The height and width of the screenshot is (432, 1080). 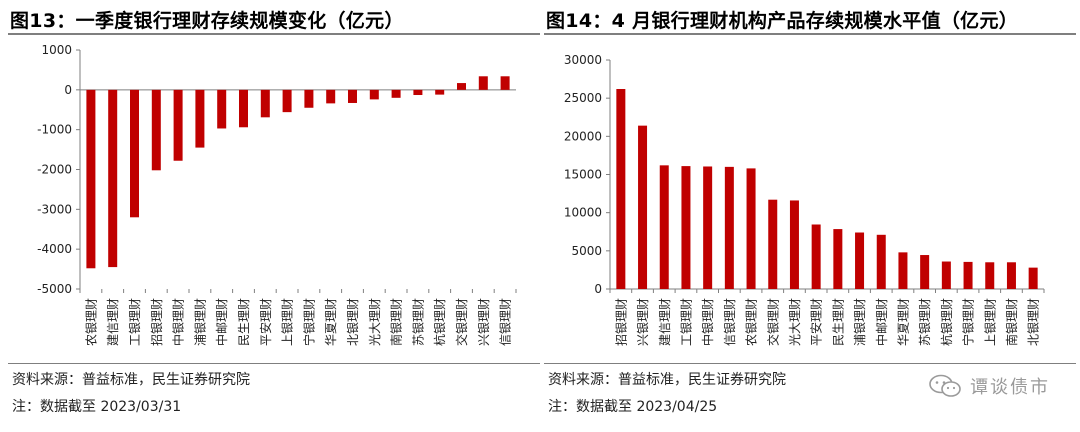 What do you see at coordinates (308, 322) in the screenshot?
I see `x-category-label: 宁银理财` at bounding box center [308, 322].